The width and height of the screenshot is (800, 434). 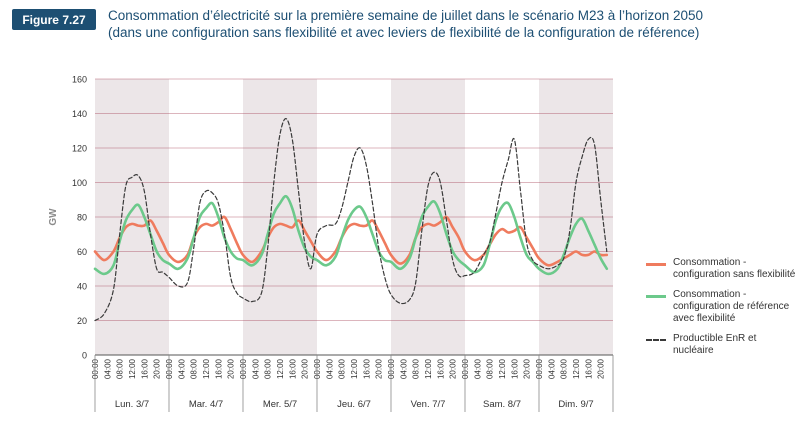 What do you see at coordinates (82, 321) in the screenshot?
I see `y-tick-label-20: 20` at bounding box center [82, 321].